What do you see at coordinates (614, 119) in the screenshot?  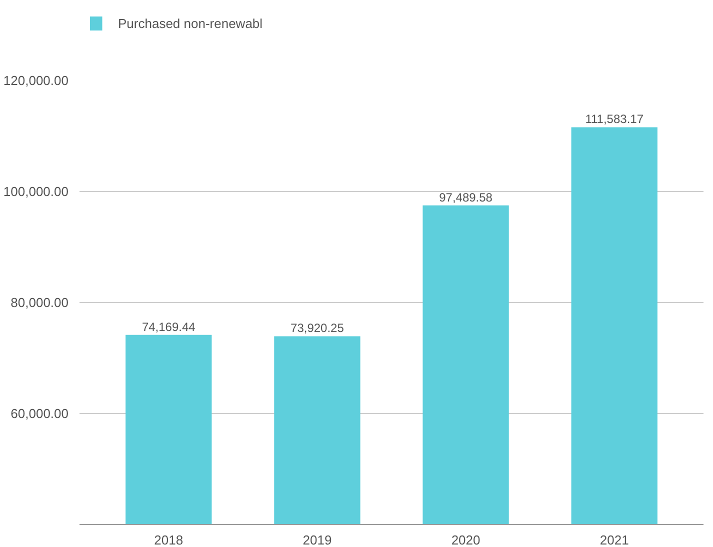 I see `data-label: 111,583.17` at bounding box center [614, 119].